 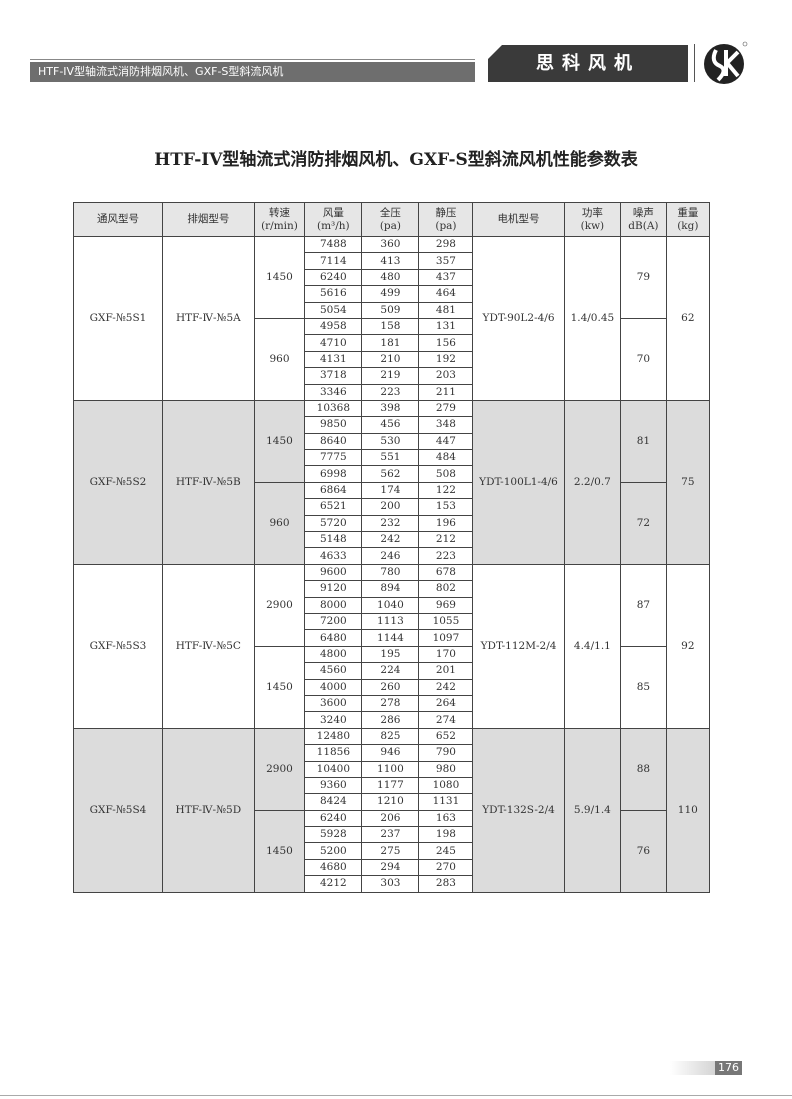 What do you see at coordinates (208, 219) in the screenshot?
I see `column-header: 排烟型号` at bounding box center [208, 219].